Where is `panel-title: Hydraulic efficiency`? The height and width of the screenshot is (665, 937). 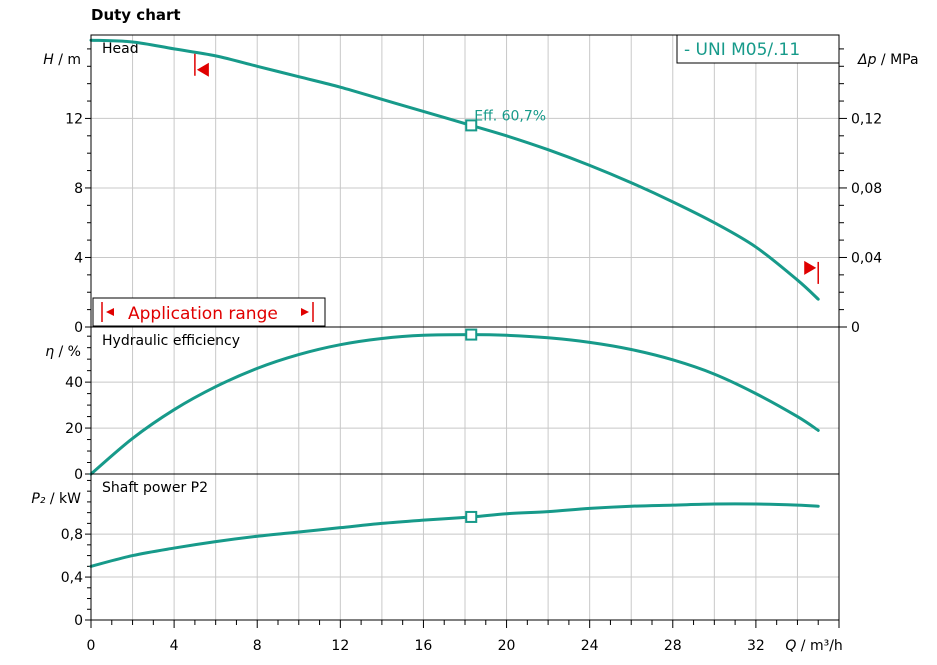 panel-title: Hydraulic efficiency is located at coordinates (171, 341).